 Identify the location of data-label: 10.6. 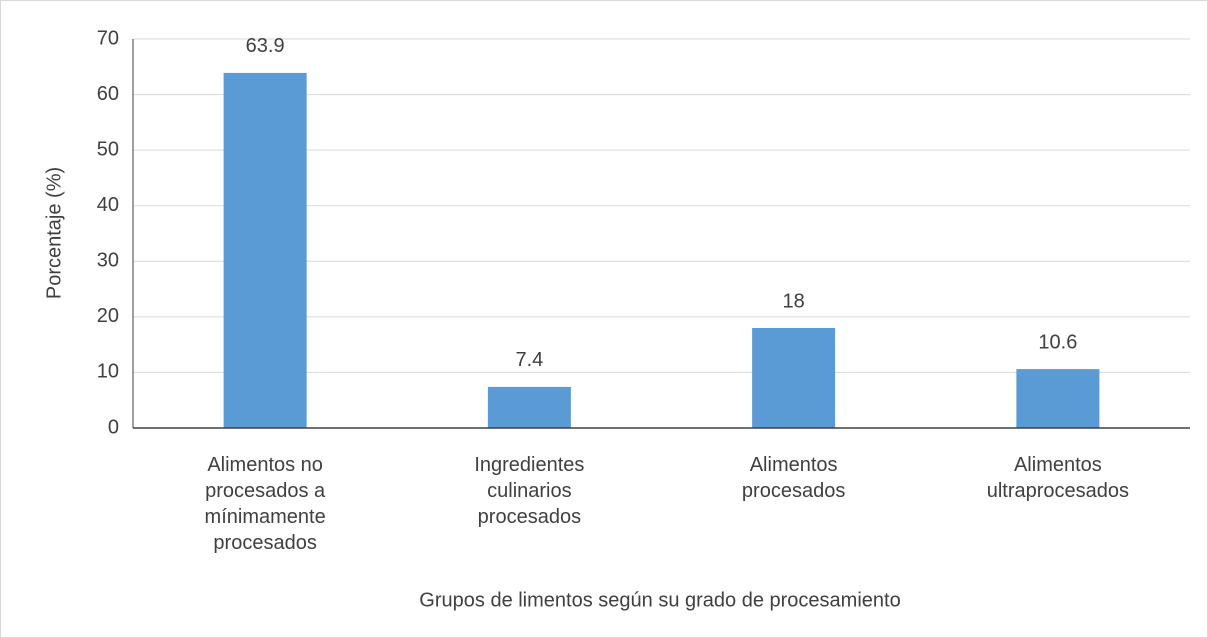
(1057, 342).